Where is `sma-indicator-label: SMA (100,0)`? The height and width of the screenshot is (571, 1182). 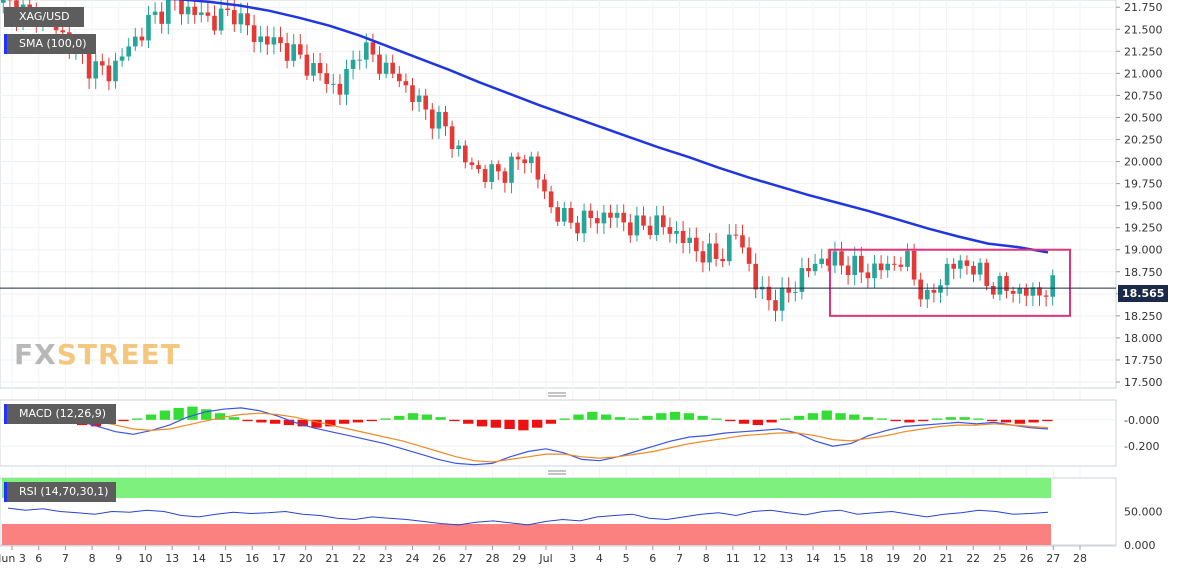 sma-indicator-label: SMA (100,0) is located at coordinates (50, 44).